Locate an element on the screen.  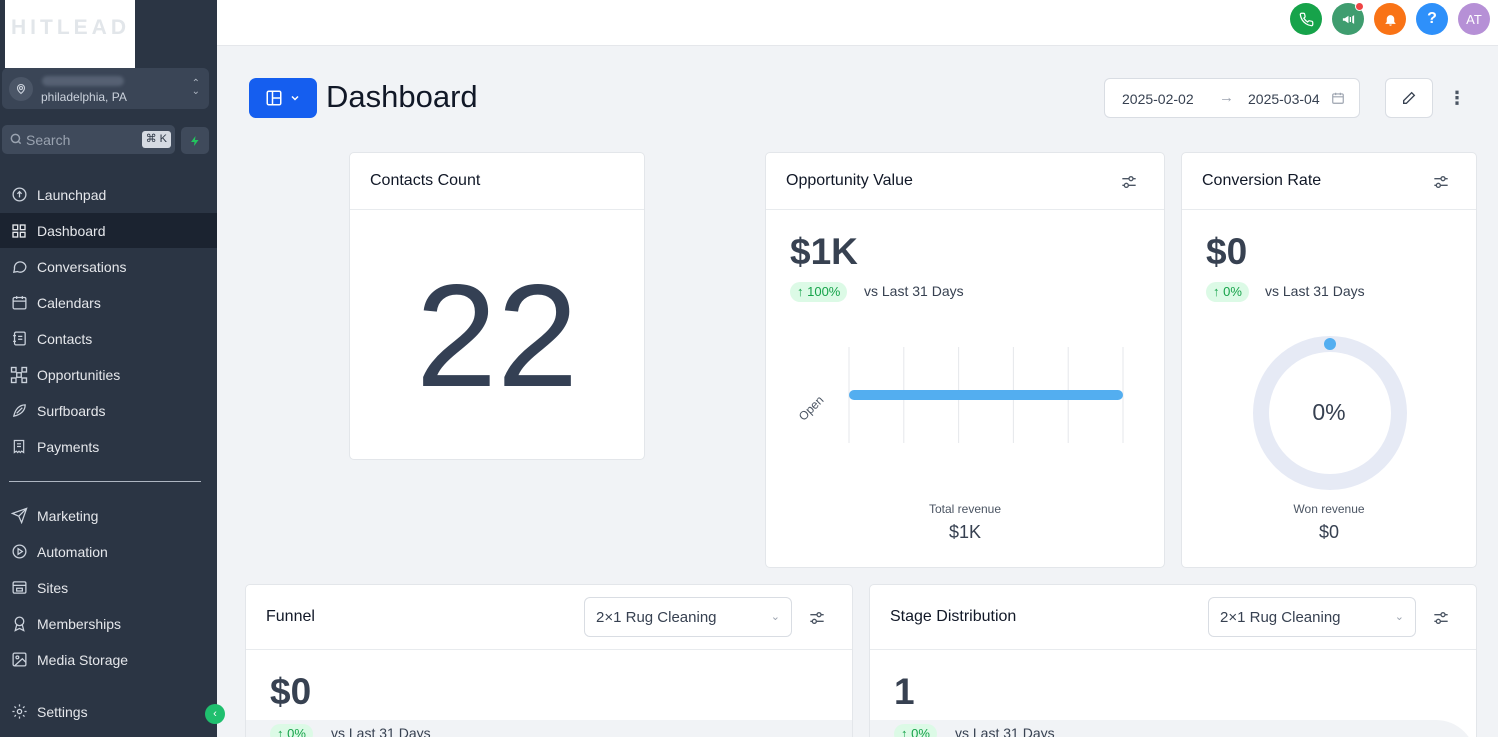
edit-dashboard-button is located at coordinates (1409, 98).